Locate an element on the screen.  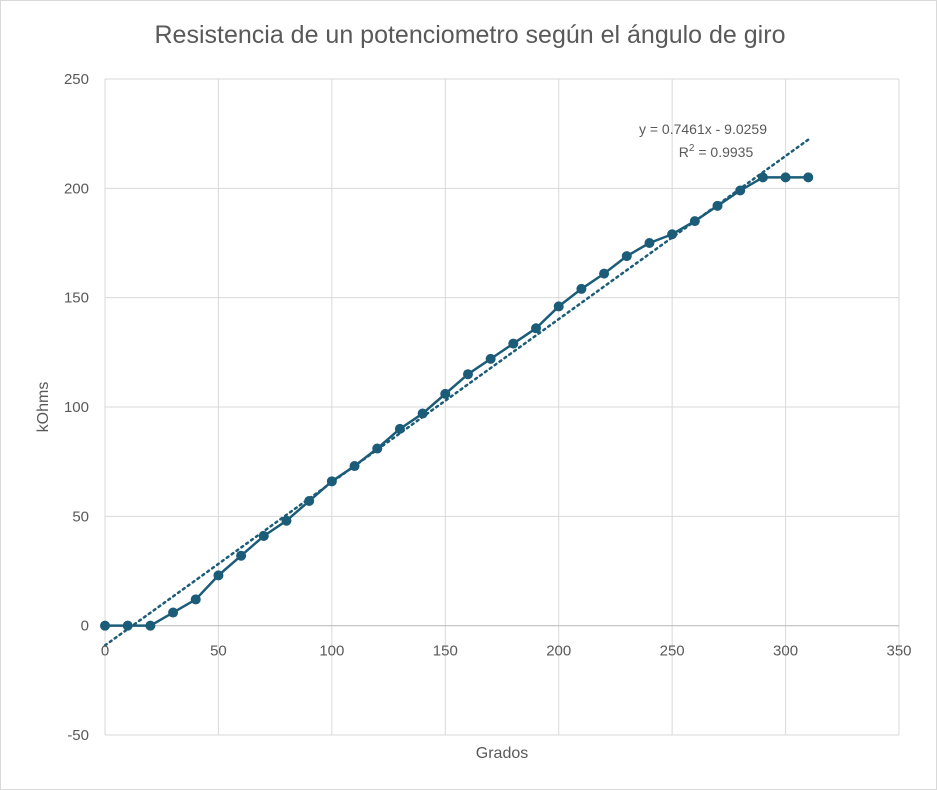
x-tick-label: 150 is located at coordinates (445, 651).